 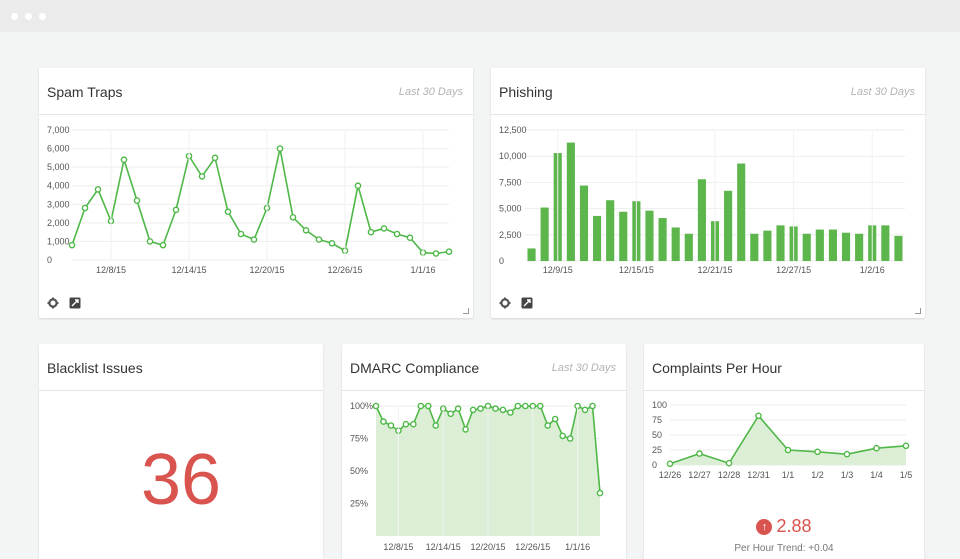 I want to click on x-tick-label: 1/1/16, so click(x=422, y=270).